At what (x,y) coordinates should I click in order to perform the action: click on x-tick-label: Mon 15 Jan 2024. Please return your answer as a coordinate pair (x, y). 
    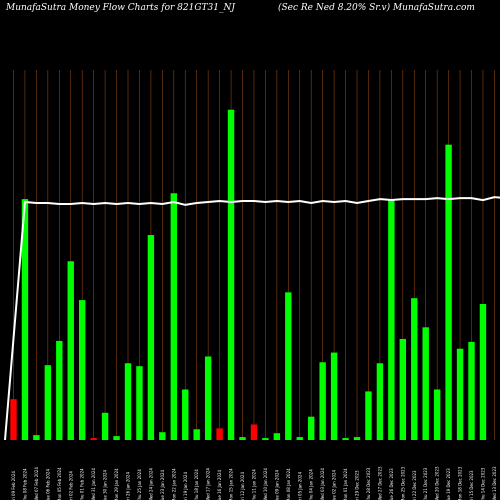
    Looking at the image, I should click on (231, 484).